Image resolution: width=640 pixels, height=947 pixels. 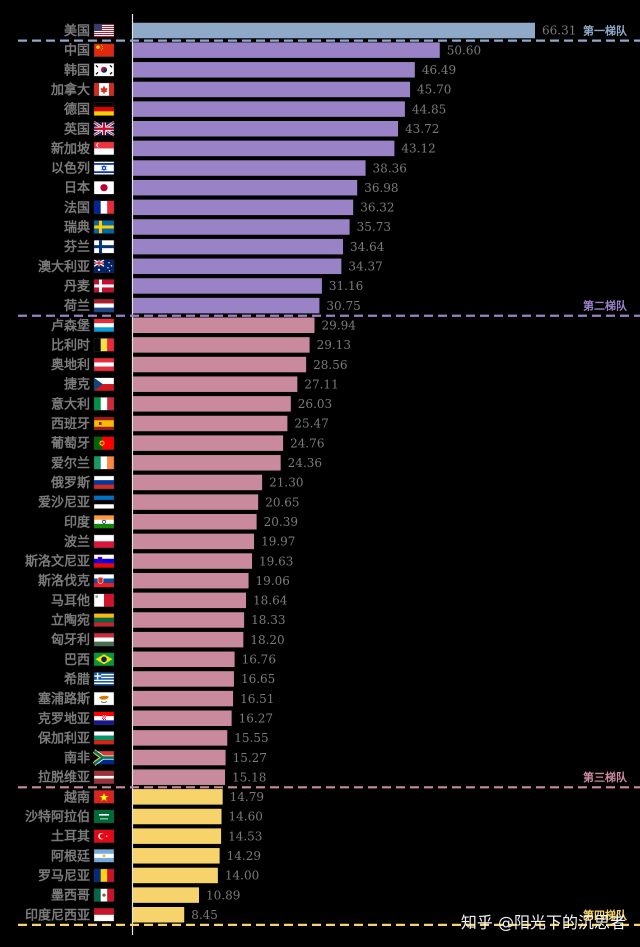 What do you see at coordinates (70, 444) in the screenshot?
I see `category-label: 葡萄牙` at bounding box center [70, 444].